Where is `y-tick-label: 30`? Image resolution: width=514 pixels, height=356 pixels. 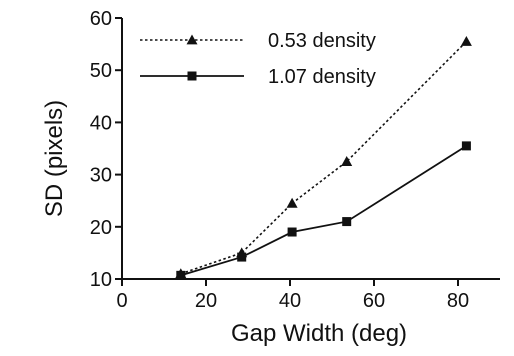 y-tick-label: 30 is located at coordinates (101, 176).